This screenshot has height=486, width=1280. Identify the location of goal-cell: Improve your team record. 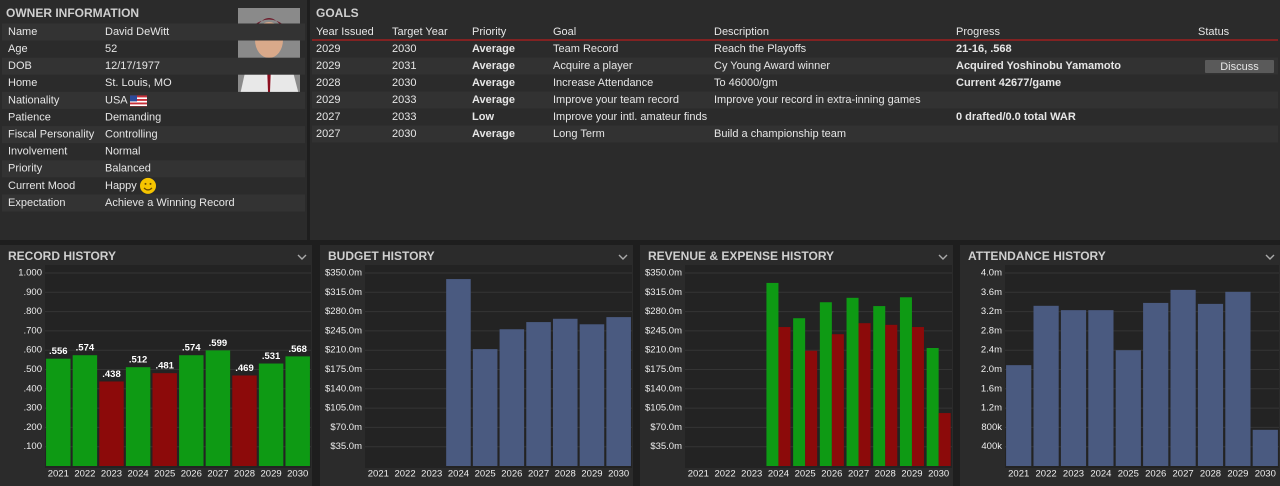
(616, 100).